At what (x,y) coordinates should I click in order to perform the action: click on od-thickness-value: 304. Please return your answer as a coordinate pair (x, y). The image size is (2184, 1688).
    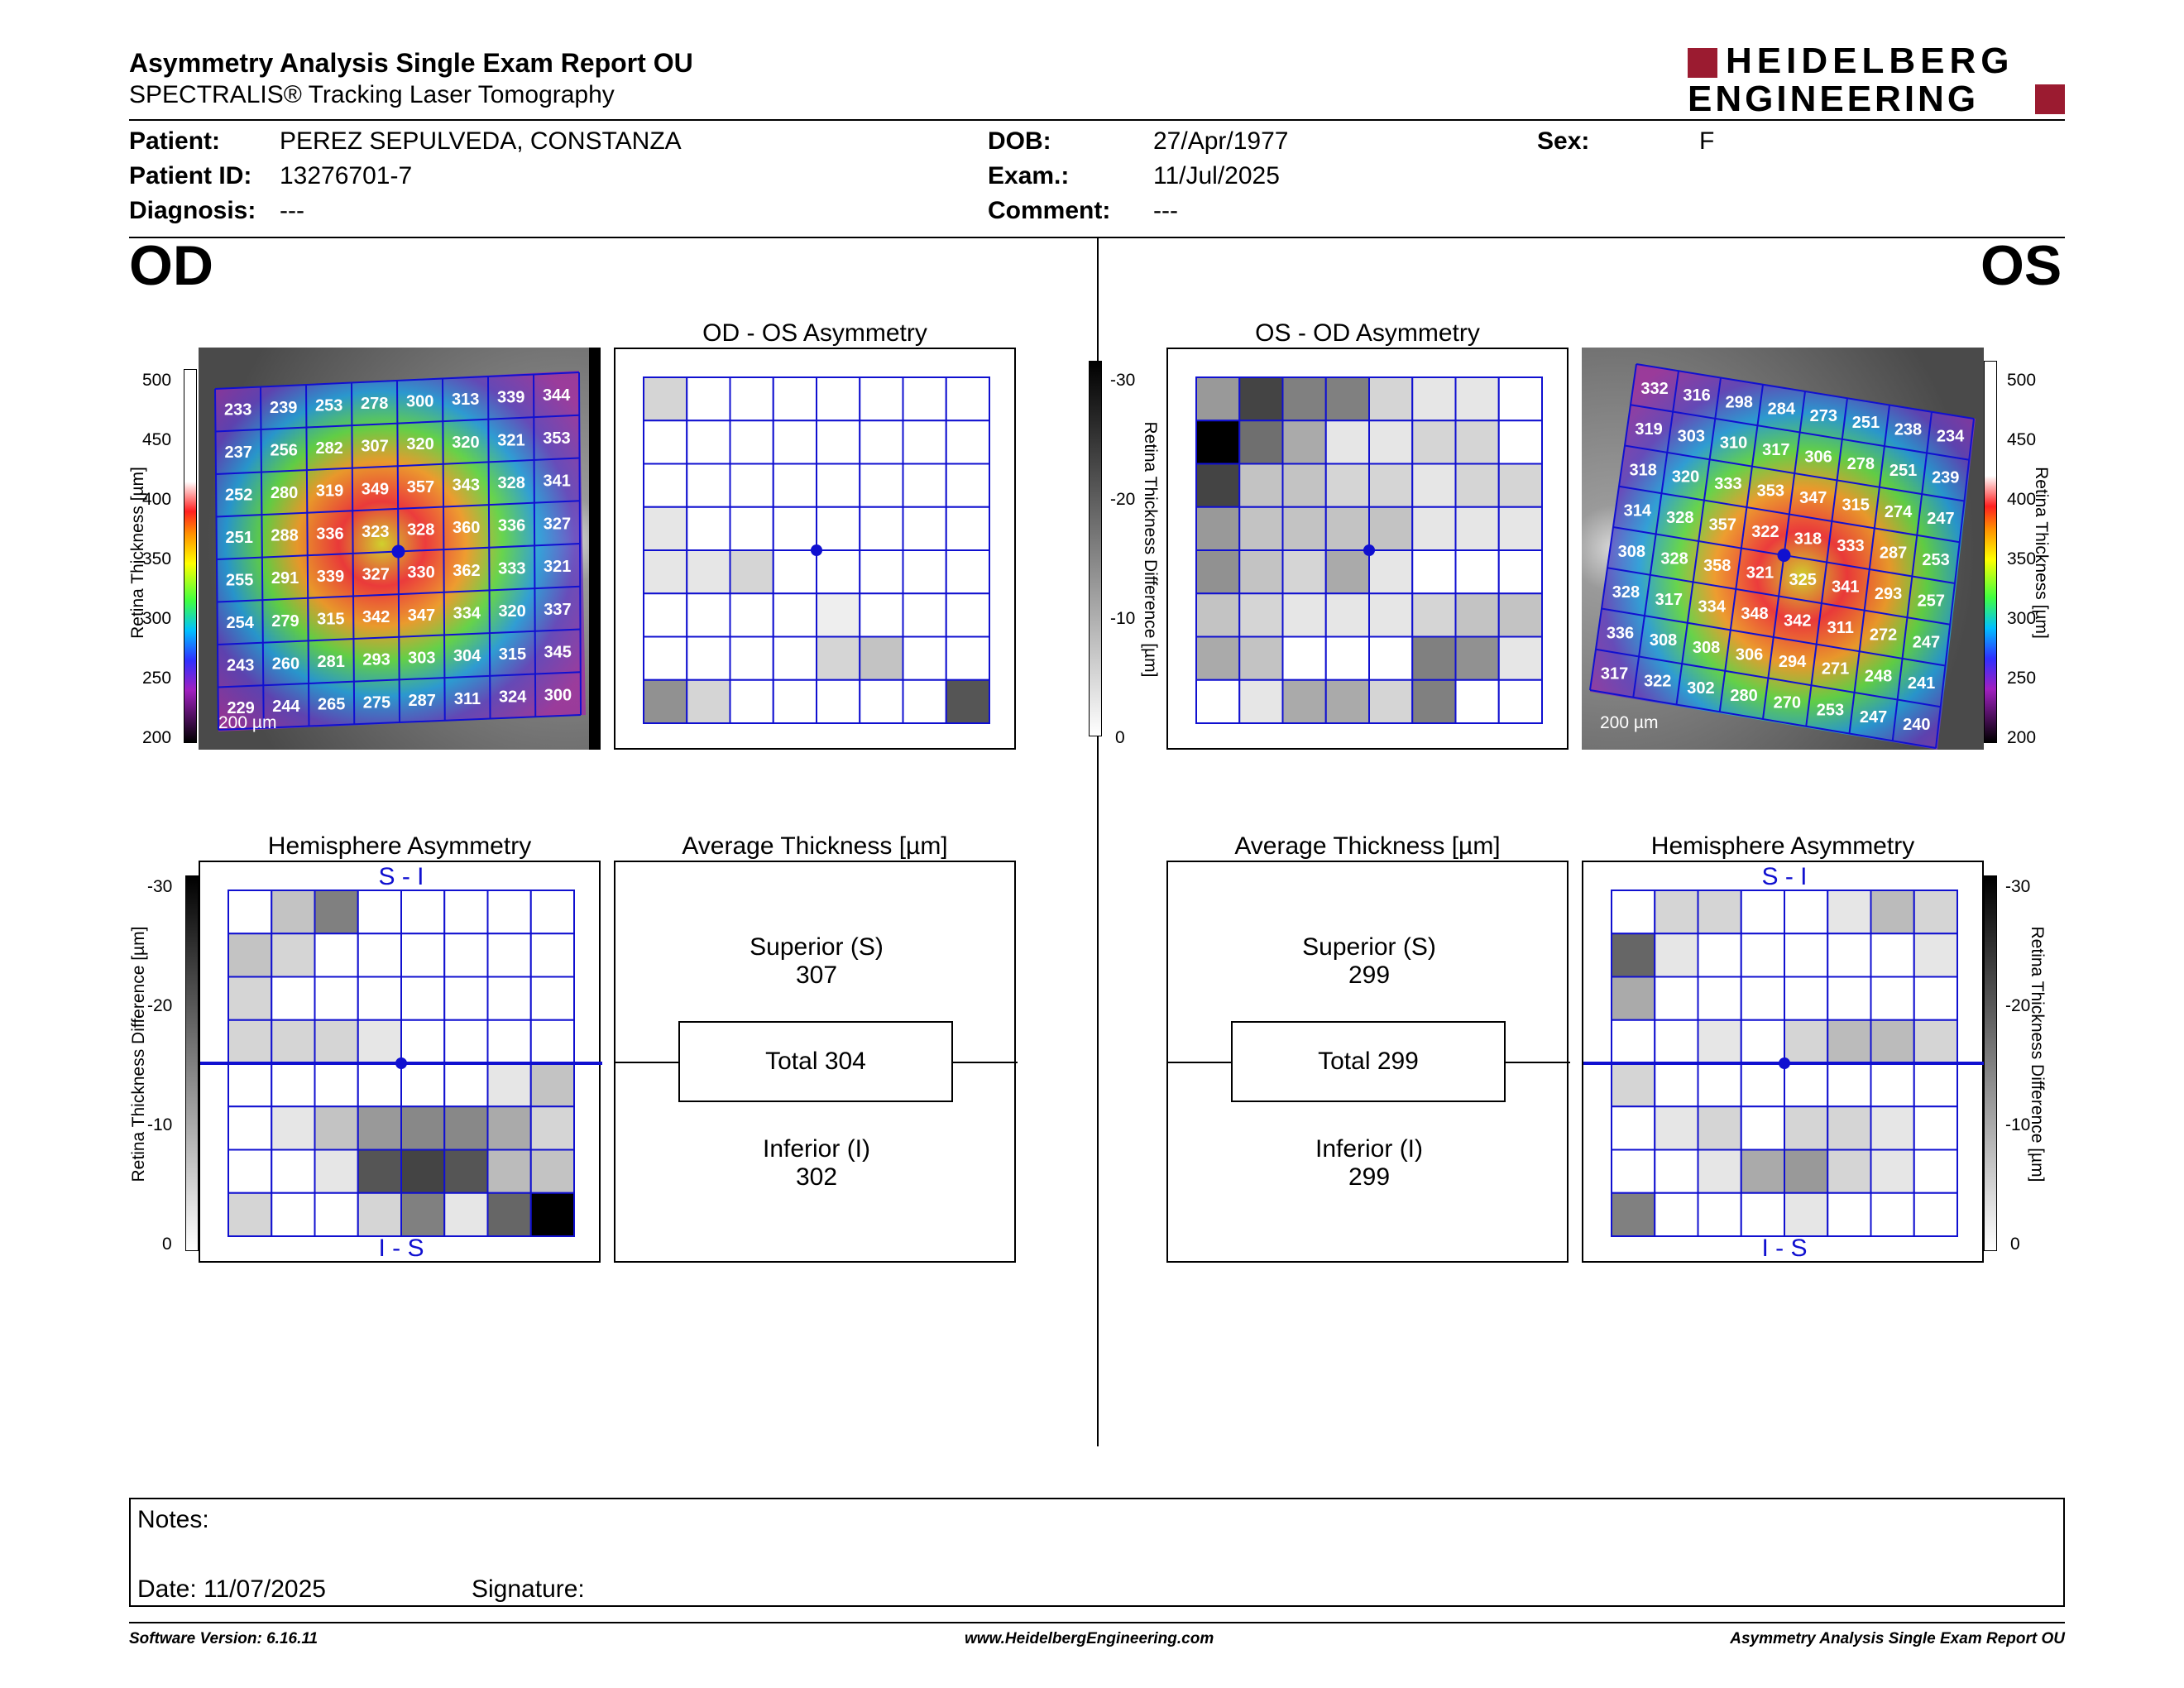
    Looking at the image, I should click on (467, 656).